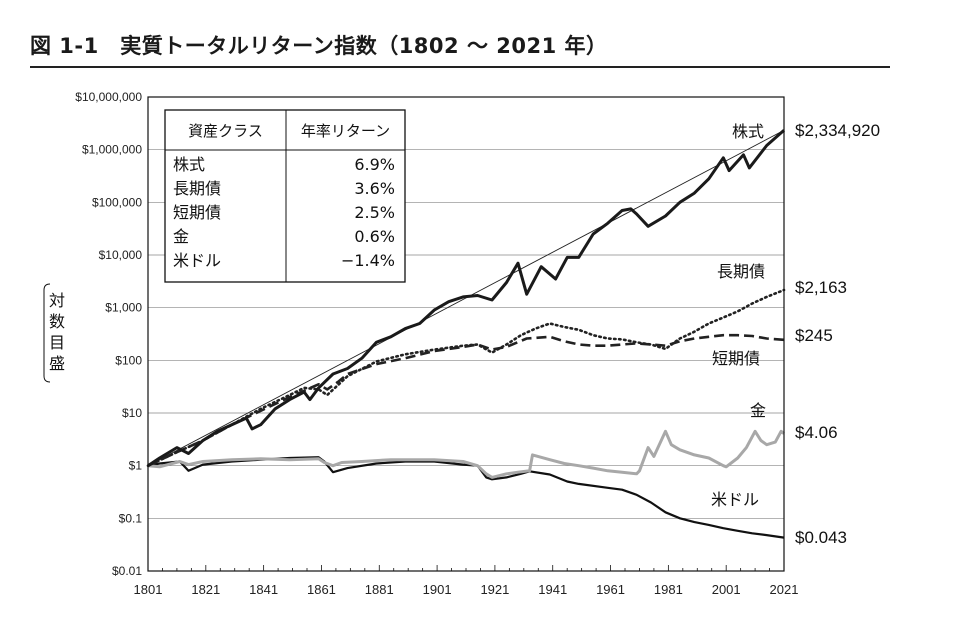 This screenshot has width=959, height=624. What do you see at coordinates (123, 308) in the screenshot?
I see `y-tick-label: $1,000` at bounding box center [123, 308].